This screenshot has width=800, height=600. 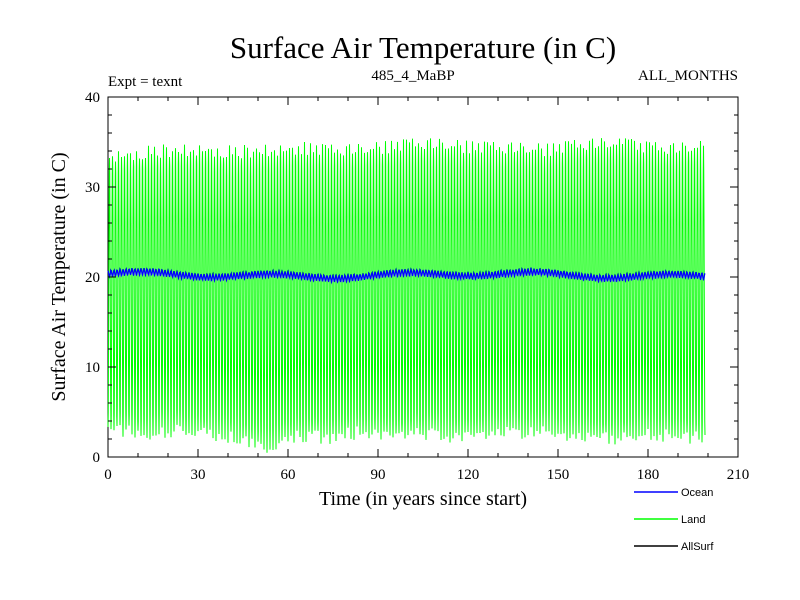 What do you see at coordinates (674, 520) in the screenshot?
I see `legend: Ocean Land AllSurf` at bounding box center [674, 520].